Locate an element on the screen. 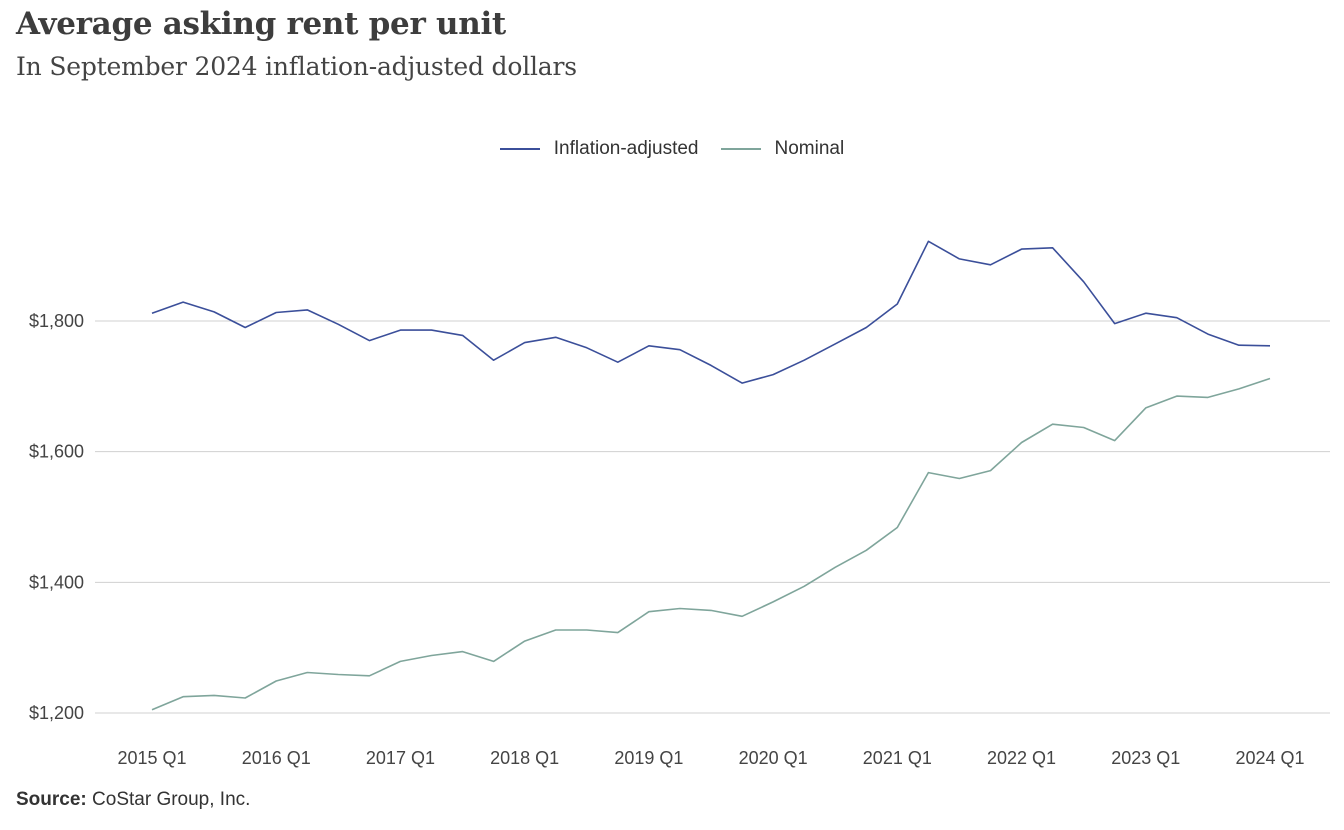 The height and width of the screenshot is (830, 1344). y-tick-label: $1,600 is located at coordinates (56, 452).